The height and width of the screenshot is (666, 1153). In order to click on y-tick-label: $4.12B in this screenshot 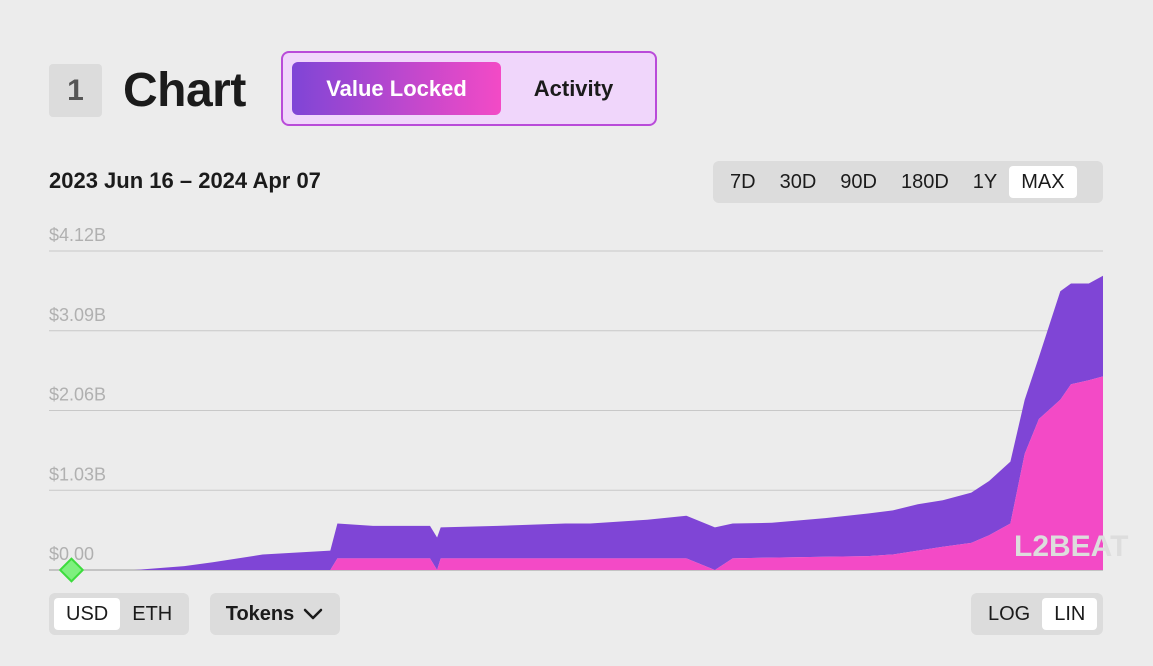, I will do `click(77, 235)`.